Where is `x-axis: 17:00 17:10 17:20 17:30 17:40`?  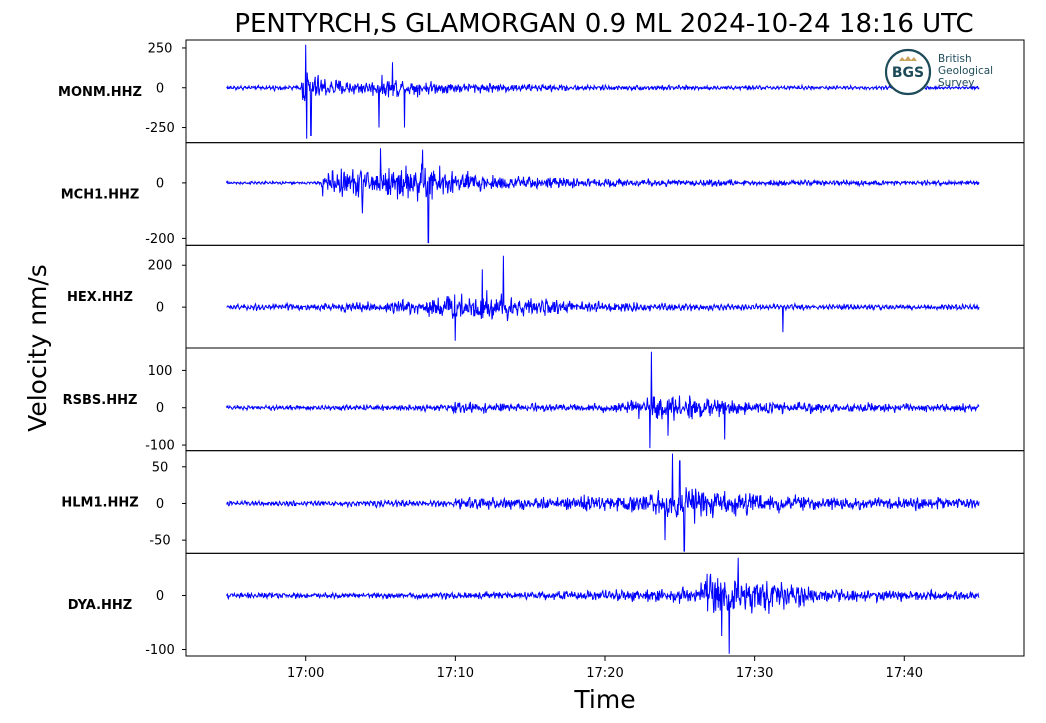 x-axis: 17:00 17:10 17:20 17:30 17:40 is located at coordinates (605, 668).